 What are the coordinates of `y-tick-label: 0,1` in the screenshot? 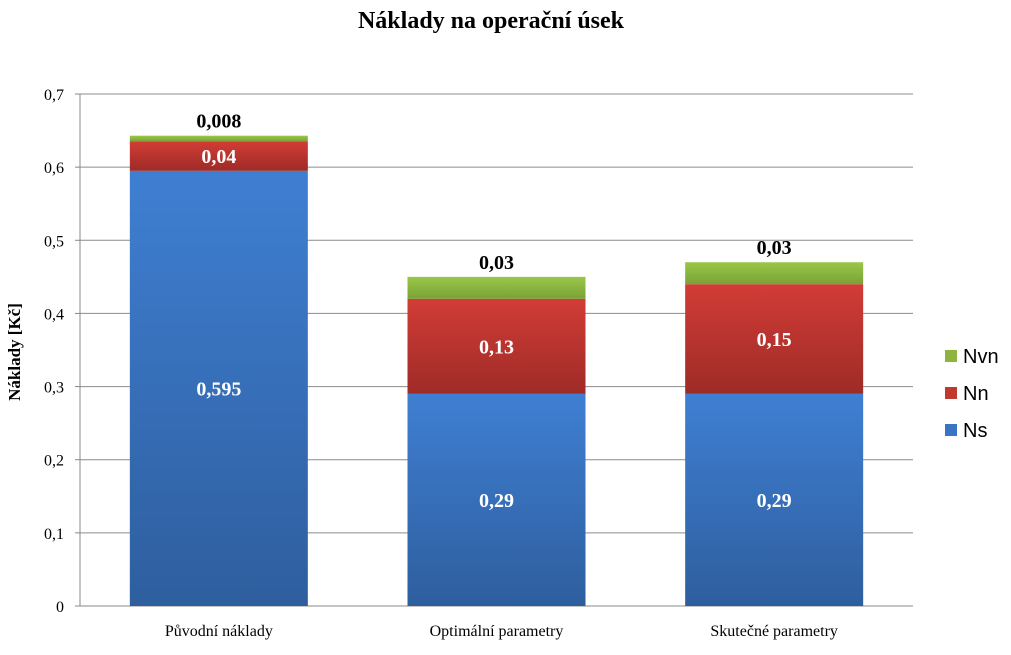 It's located at (54, 534).